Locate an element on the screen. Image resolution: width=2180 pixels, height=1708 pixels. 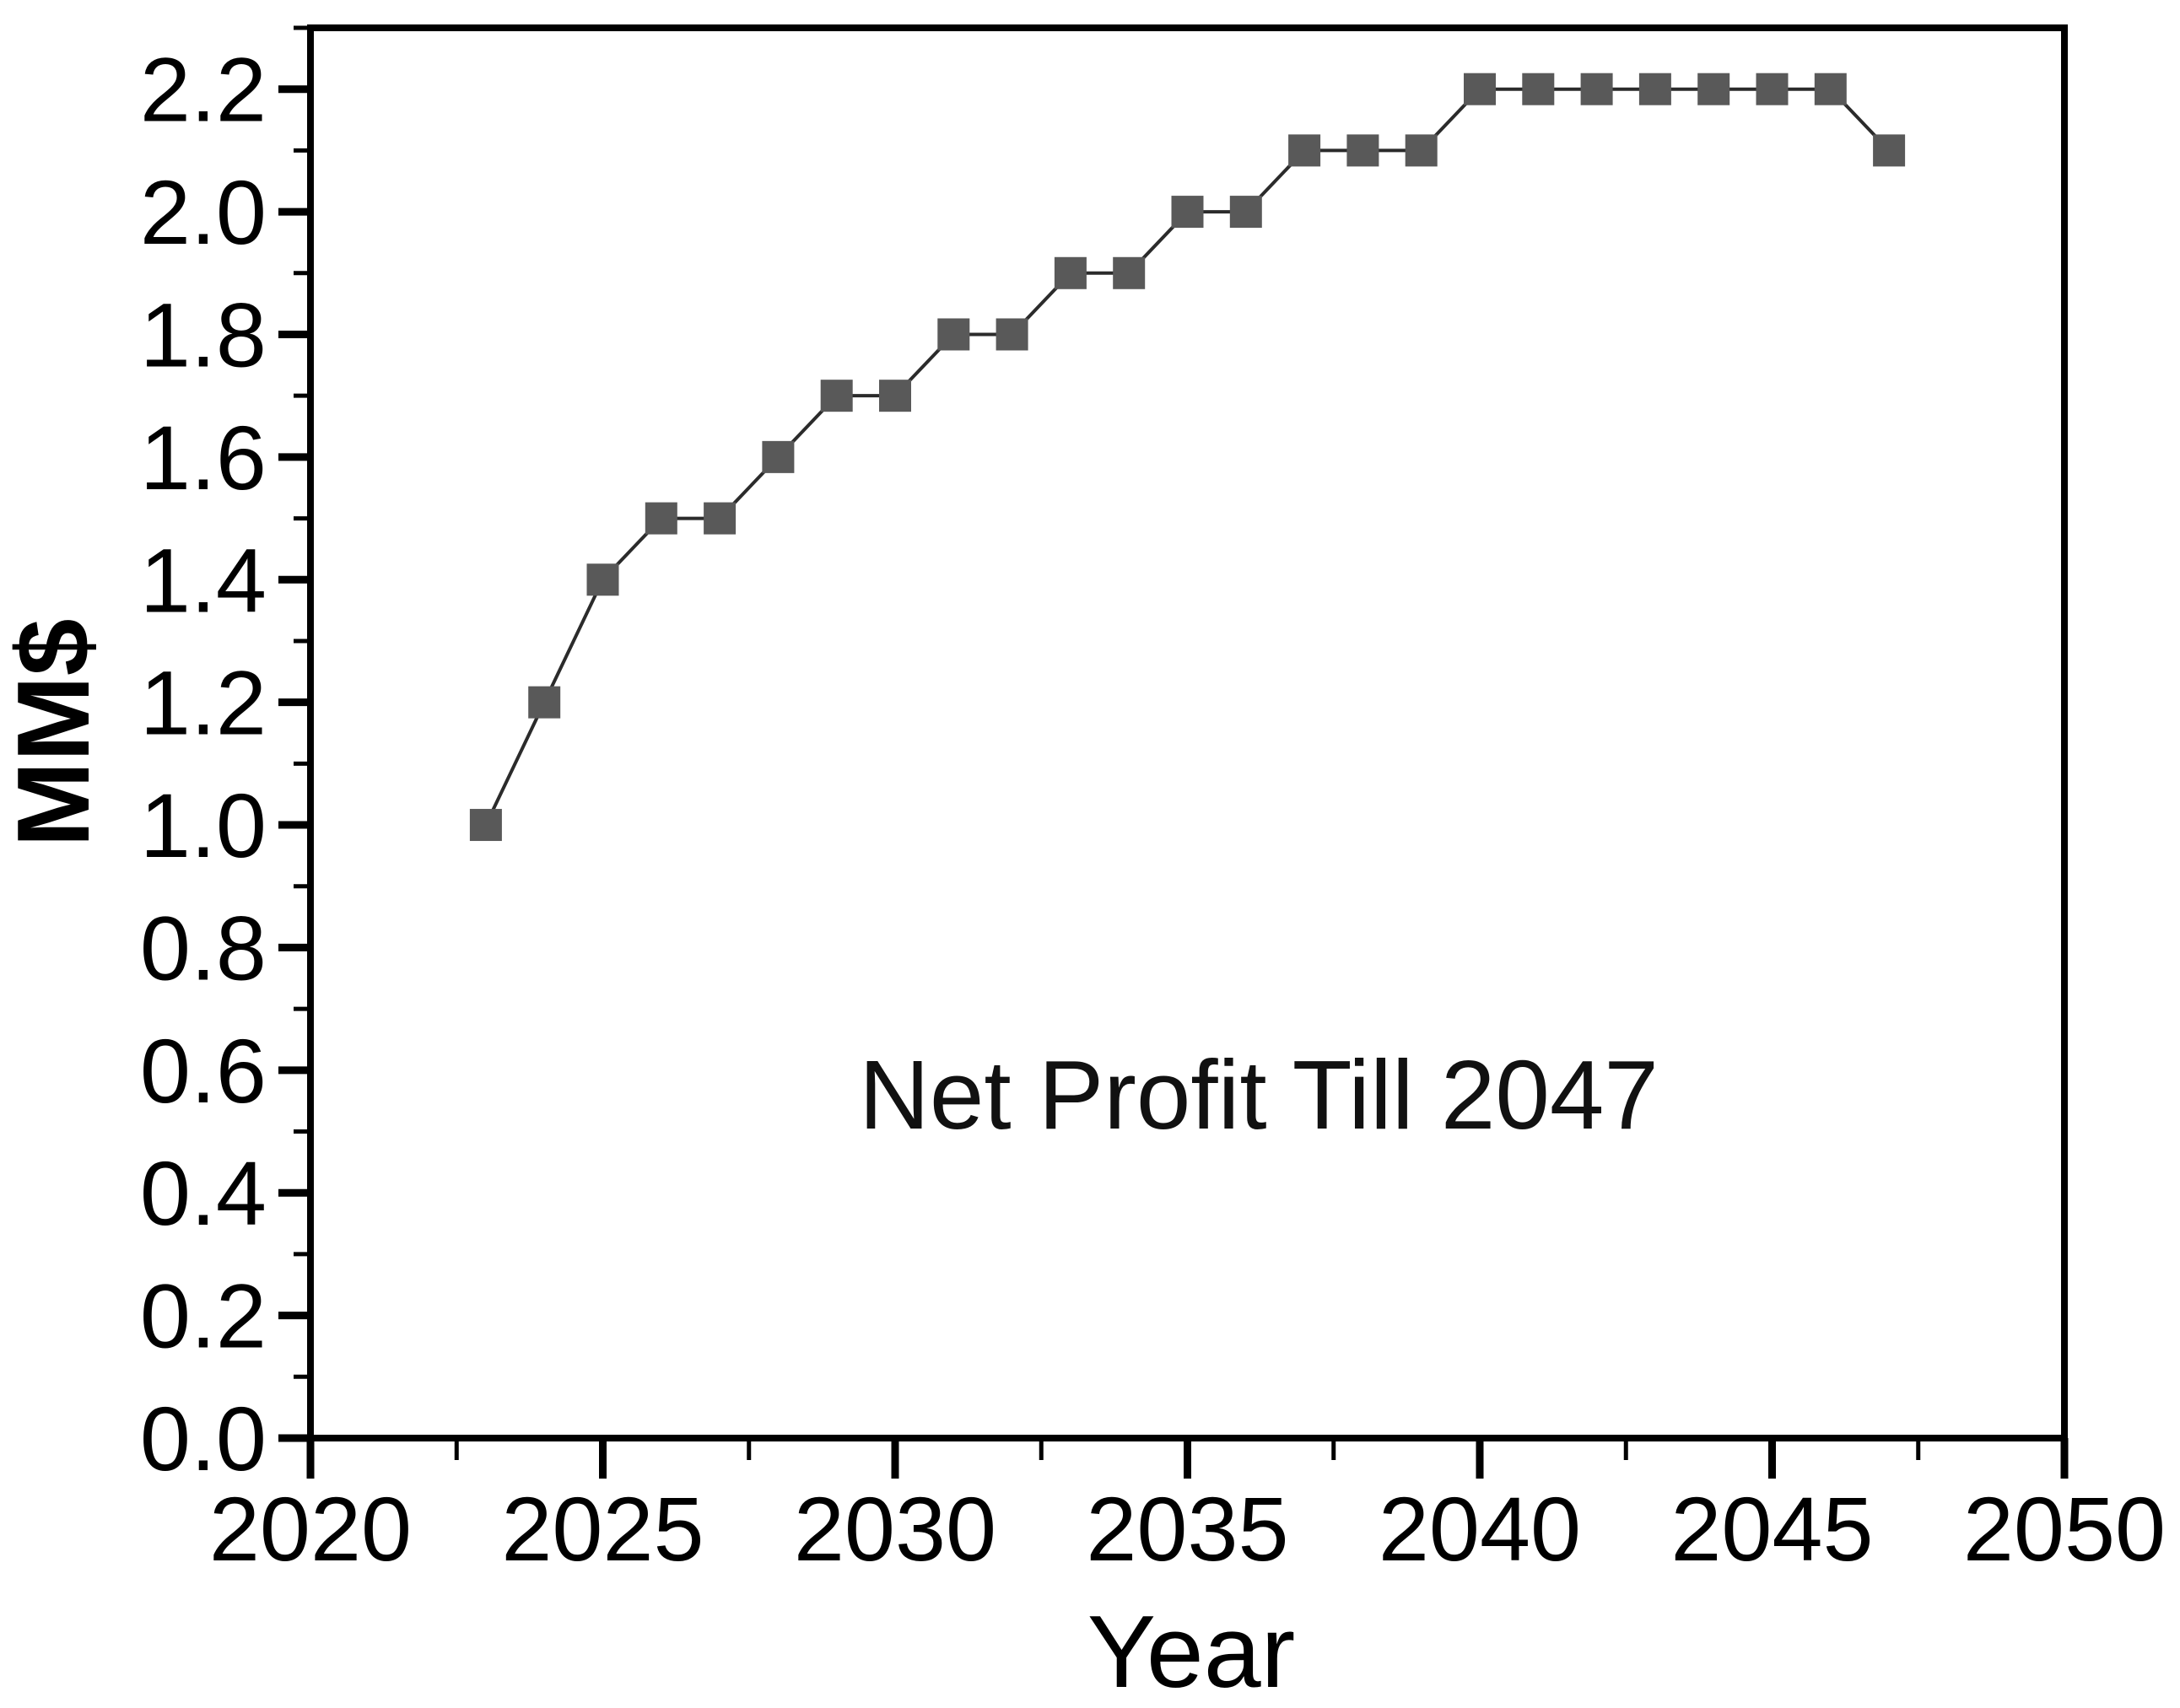
x-tick-label: 2045 is located at coordinates (1771, 1529).